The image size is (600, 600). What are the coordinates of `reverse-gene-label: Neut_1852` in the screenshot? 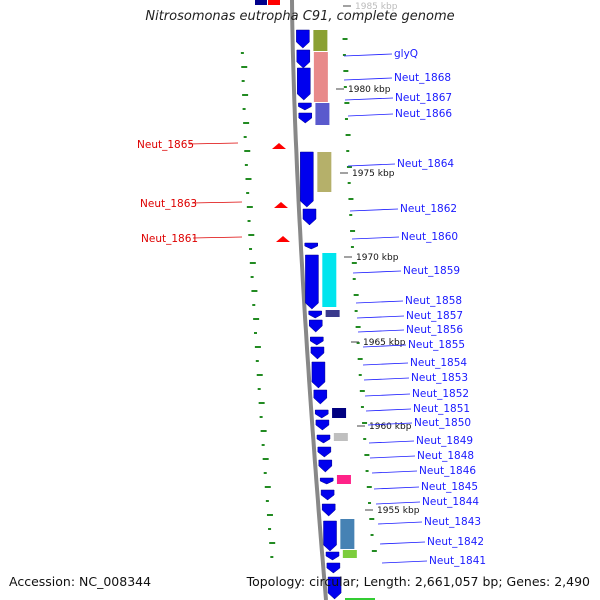 It's located at (440, 394).